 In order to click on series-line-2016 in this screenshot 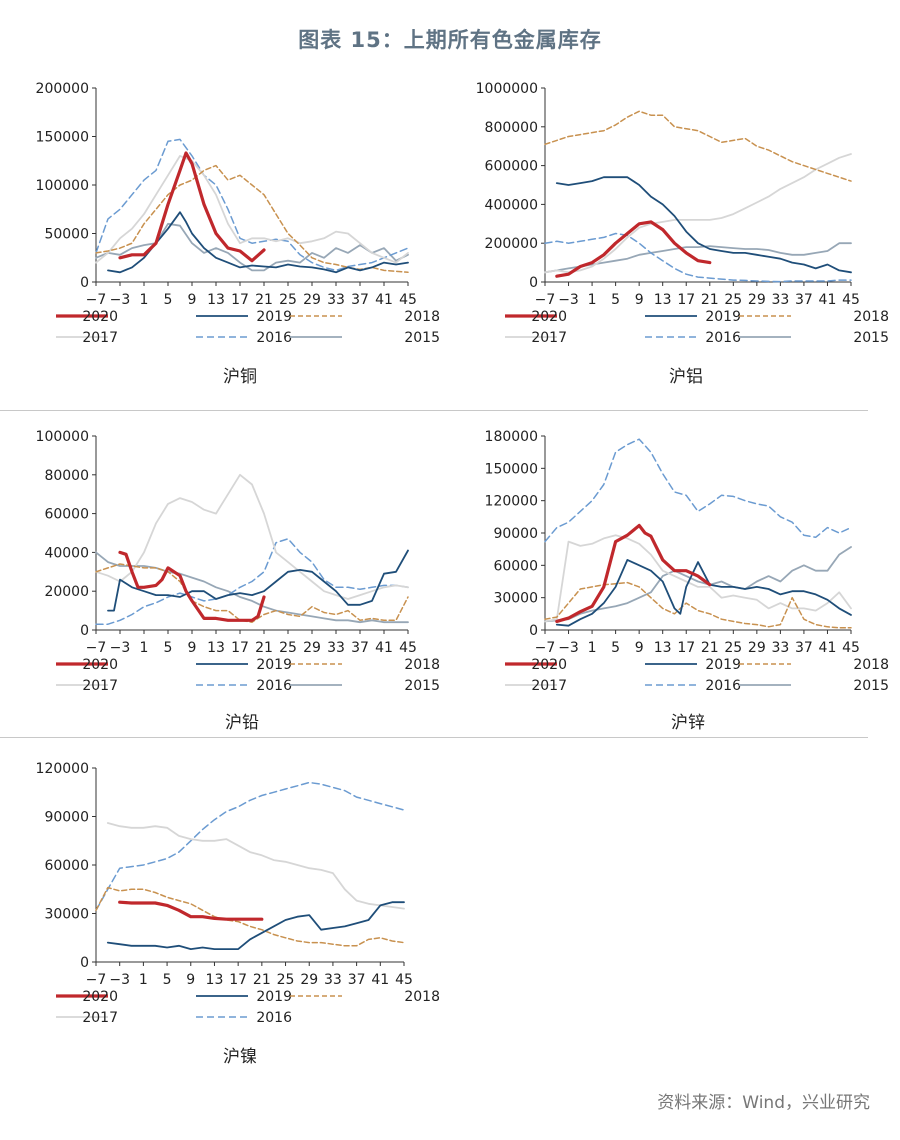, I will do `click(252, 581)`.